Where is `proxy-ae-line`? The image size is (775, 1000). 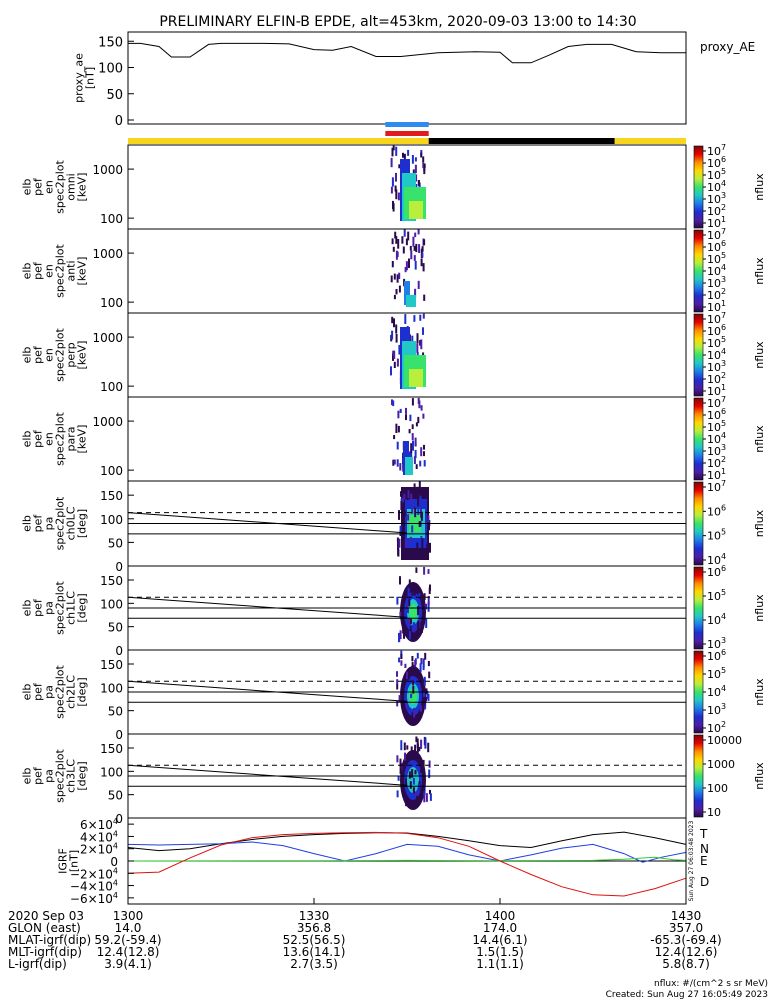 proxy-ae-line is located at coordinates (407, 53).